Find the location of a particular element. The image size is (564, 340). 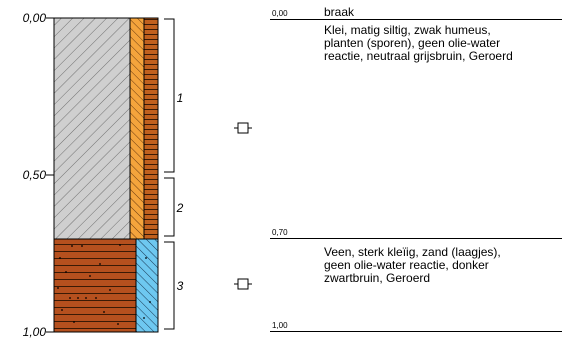

boundary-depth-label: 0,70 is located at coordinates (280, 232).